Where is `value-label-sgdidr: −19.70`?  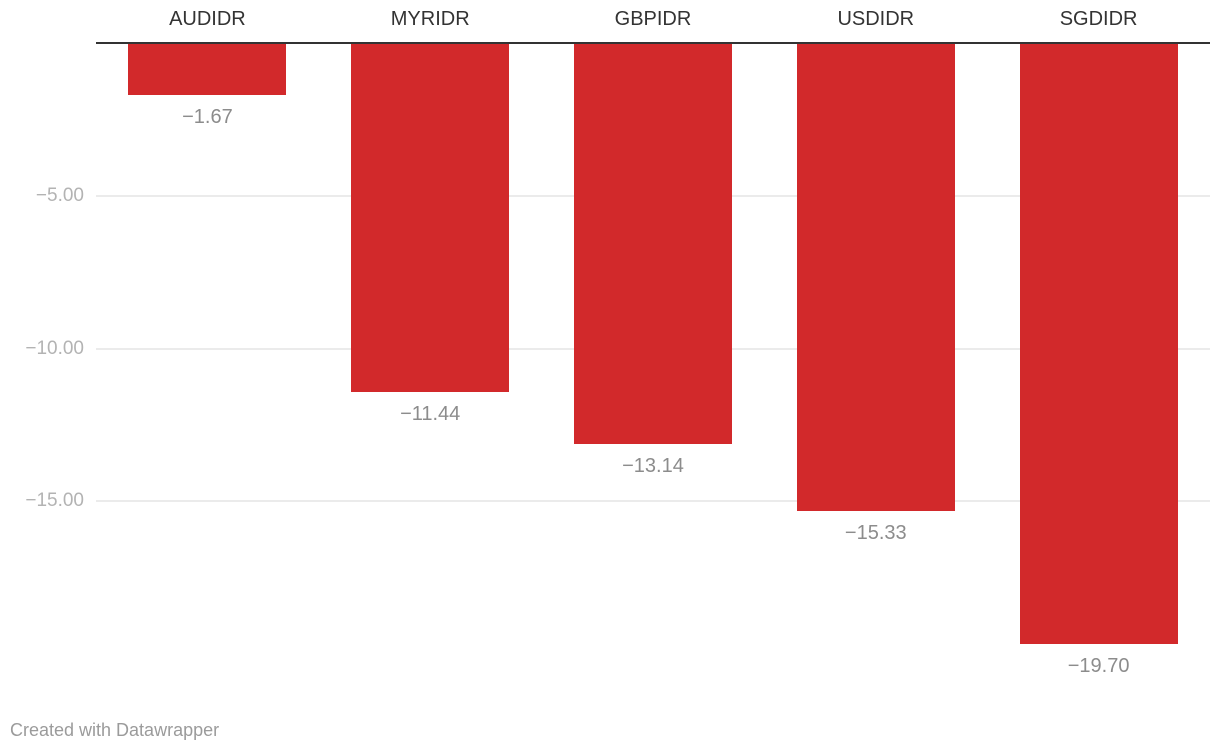
value-label-sgdidr: −19.70 is located at coordinates (1098, 665).